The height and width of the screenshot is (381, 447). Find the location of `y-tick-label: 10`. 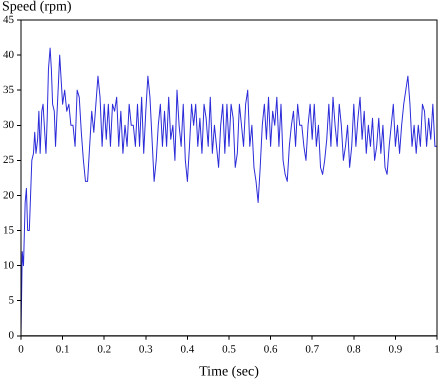

y-tick-label: 10 is located at coordinates (8, 266).